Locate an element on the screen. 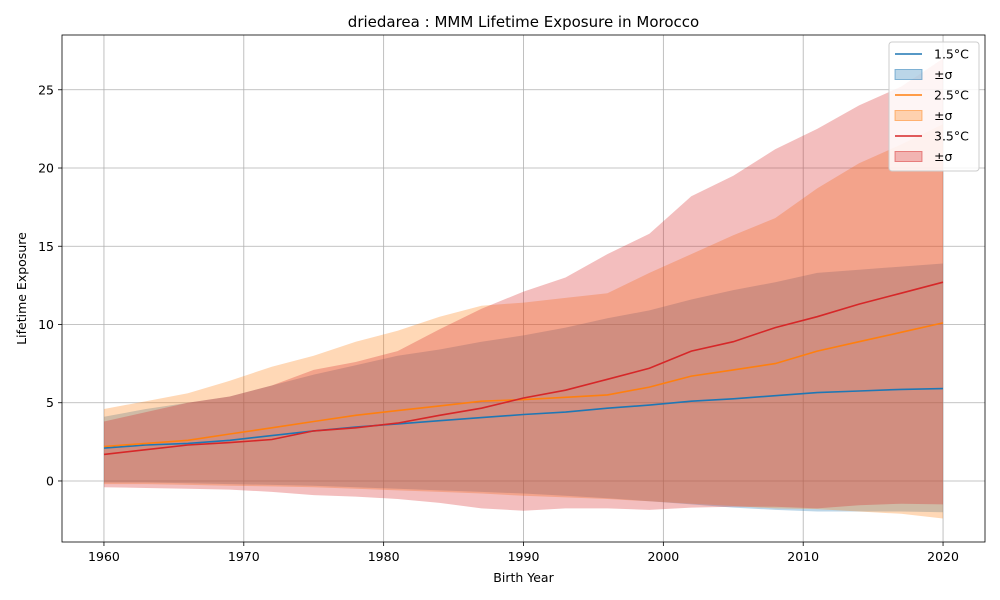  y-tick-label: 25 is located at coordinates (46, 89).